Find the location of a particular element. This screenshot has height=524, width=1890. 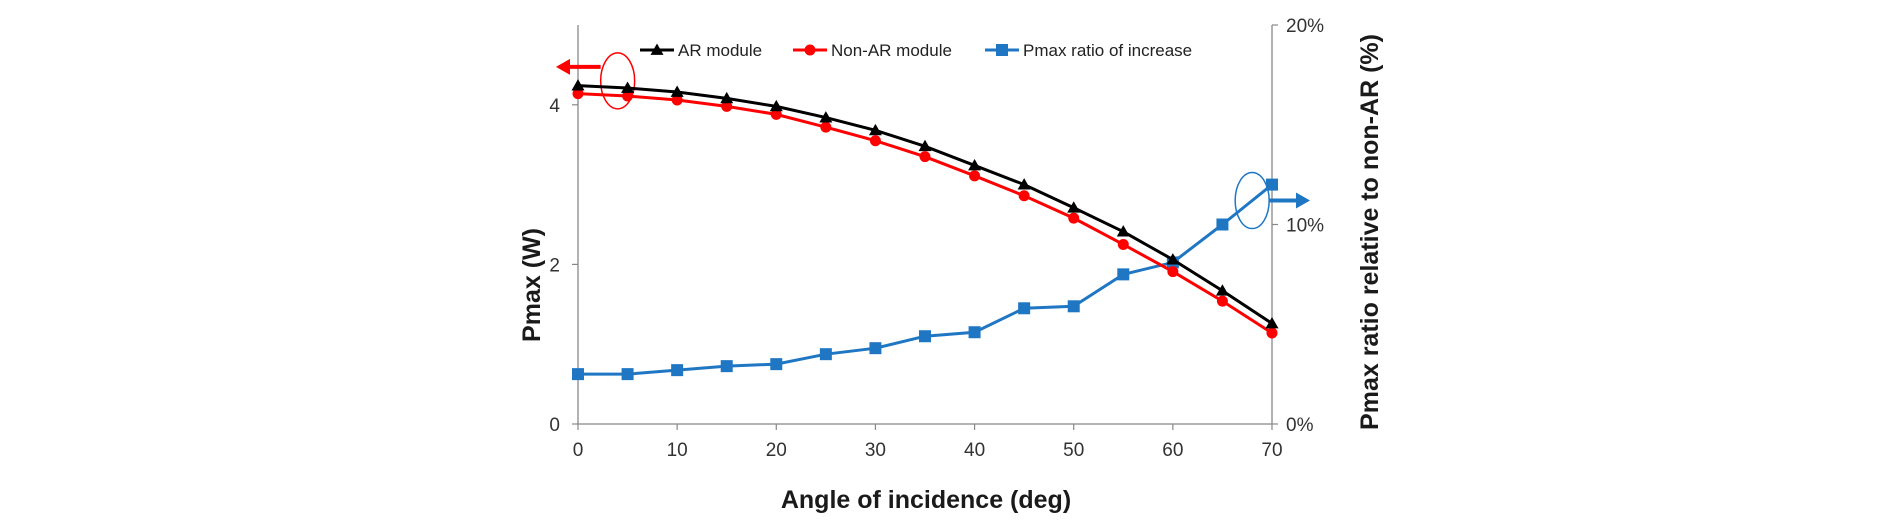

x-tick-label: 40 is located at coordinates (974, 450).